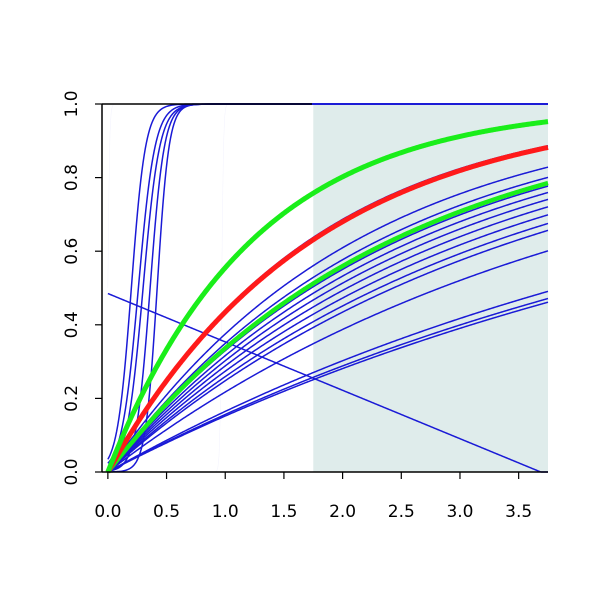 This screenshot has width=600, height=600. I want to click on x-ticks: 0.0 0.5 1.0 1.5 2.0 2.5 3.0 3.5, so click(313, 497).